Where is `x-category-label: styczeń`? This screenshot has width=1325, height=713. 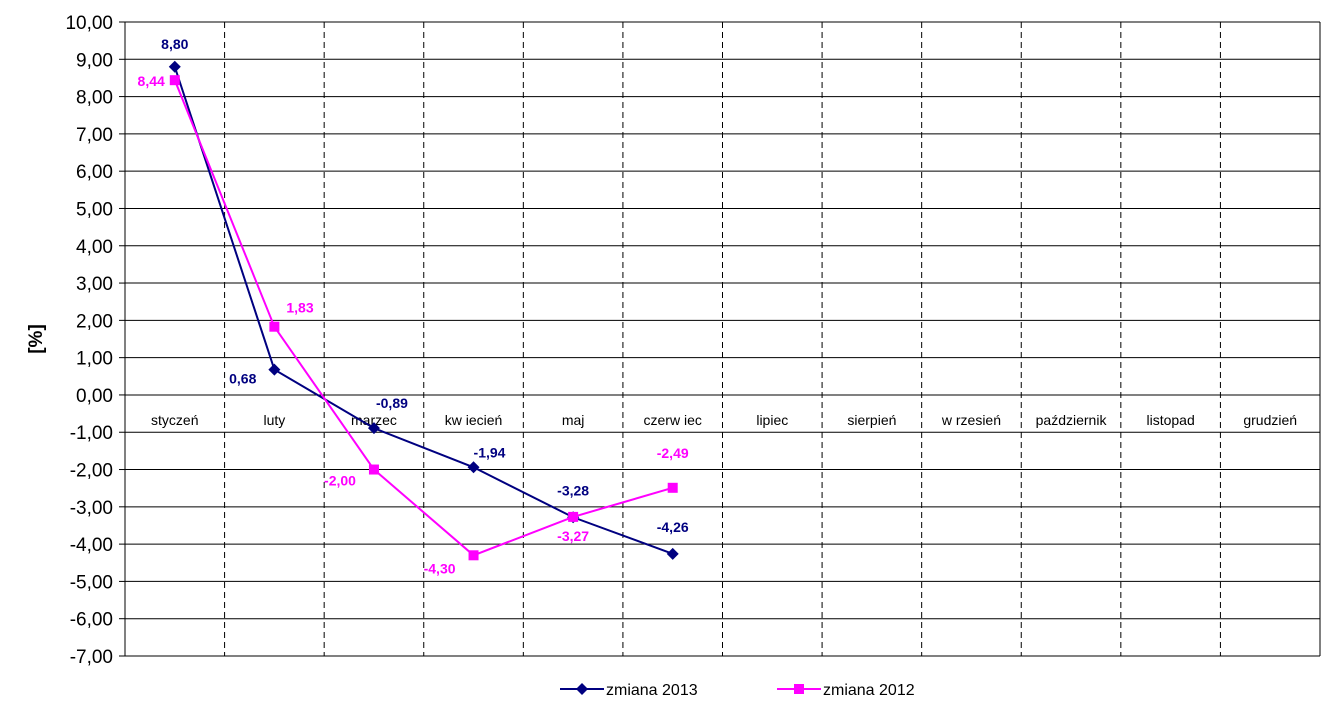 x-category-label: styczeń is located at coordinates (174, 420).